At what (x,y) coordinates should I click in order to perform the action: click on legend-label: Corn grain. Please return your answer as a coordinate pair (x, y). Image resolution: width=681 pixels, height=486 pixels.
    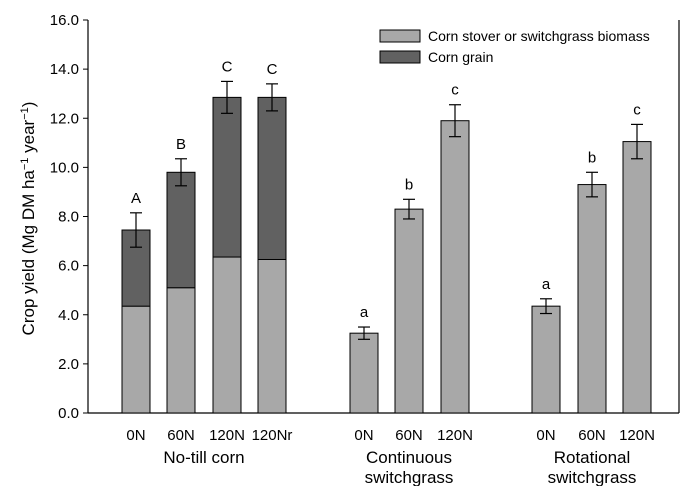
    Looking at the image, I should click on (460, 57).